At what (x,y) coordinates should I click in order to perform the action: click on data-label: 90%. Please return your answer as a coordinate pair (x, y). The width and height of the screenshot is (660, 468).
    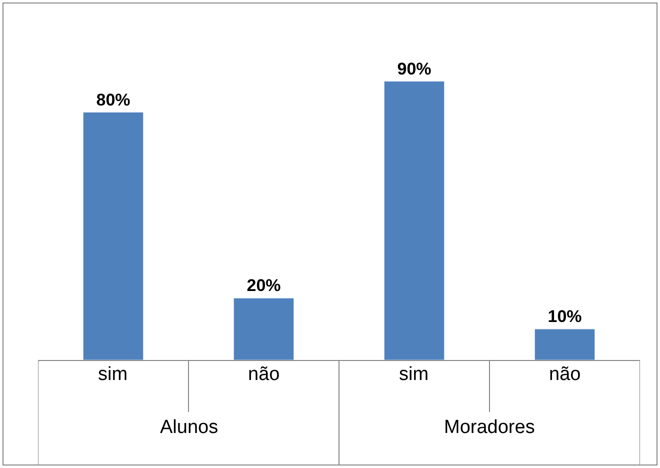
    Looking at the image, I should click on (414, 68).